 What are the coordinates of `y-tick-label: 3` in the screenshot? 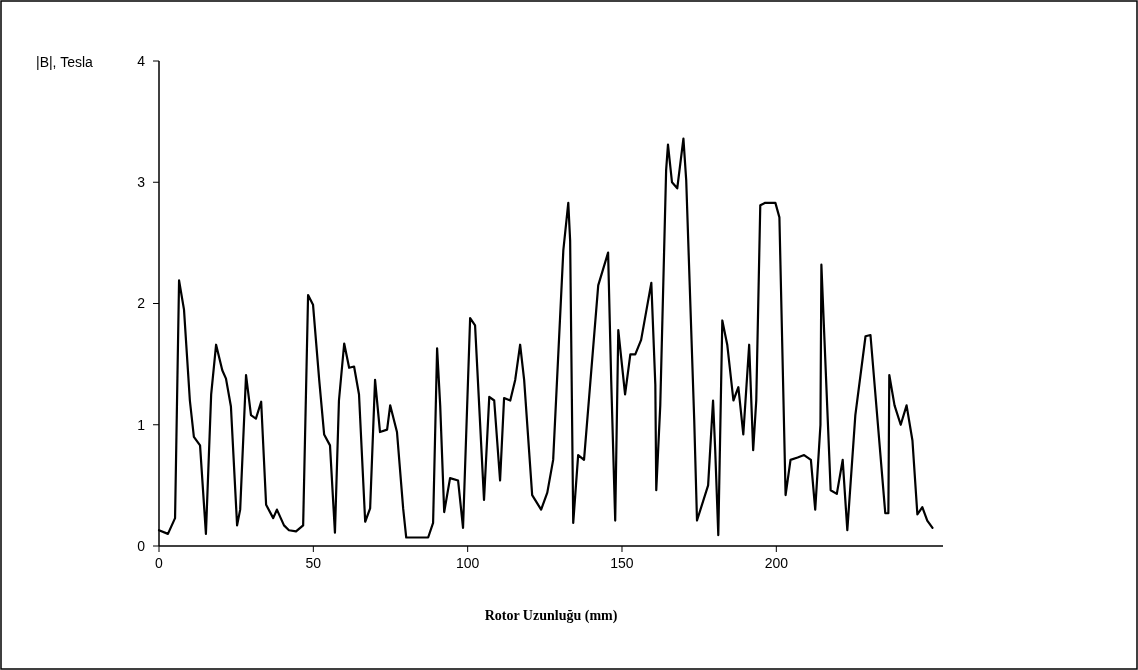 It's located at (141, 182).